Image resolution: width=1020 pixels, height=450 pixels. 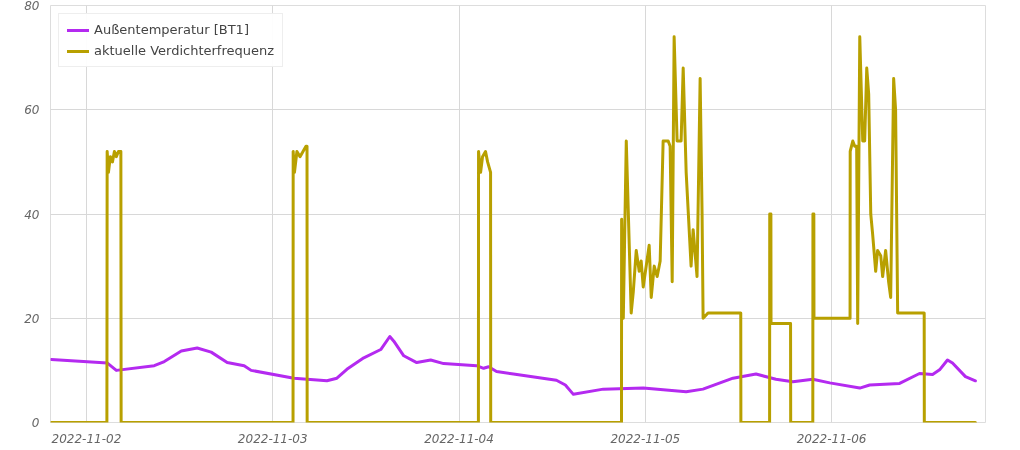 I want to click on legend-label: aktuelle Verdichterfrequenz, so click(x=184, y=50).